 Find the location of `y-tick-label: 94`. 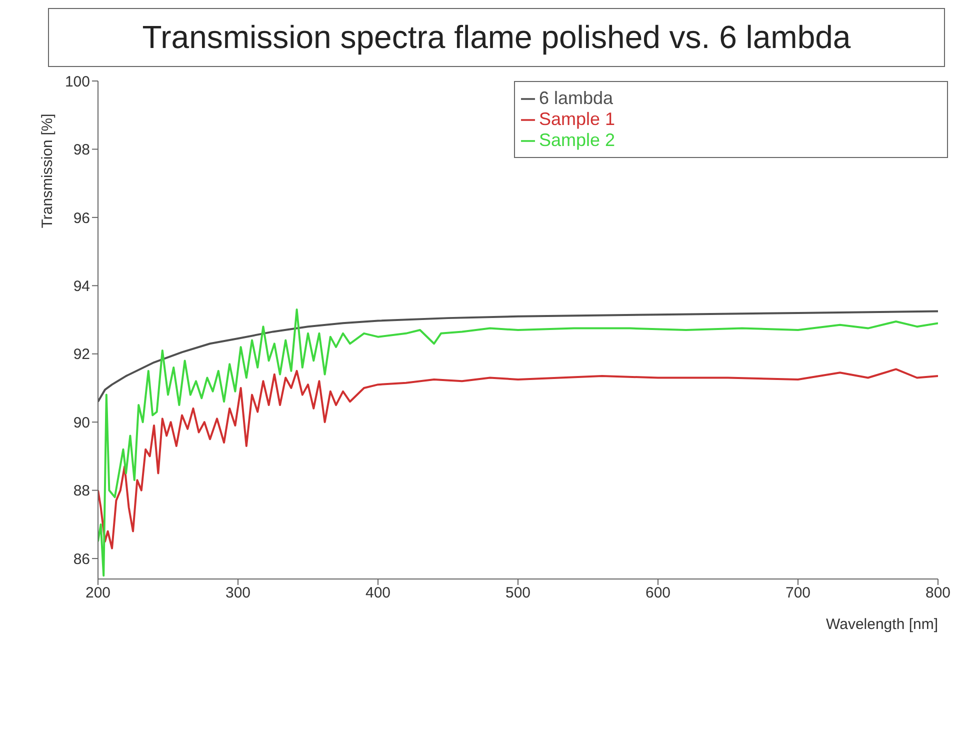

y-tick-label: 94 is located at coordinates (81, 286).